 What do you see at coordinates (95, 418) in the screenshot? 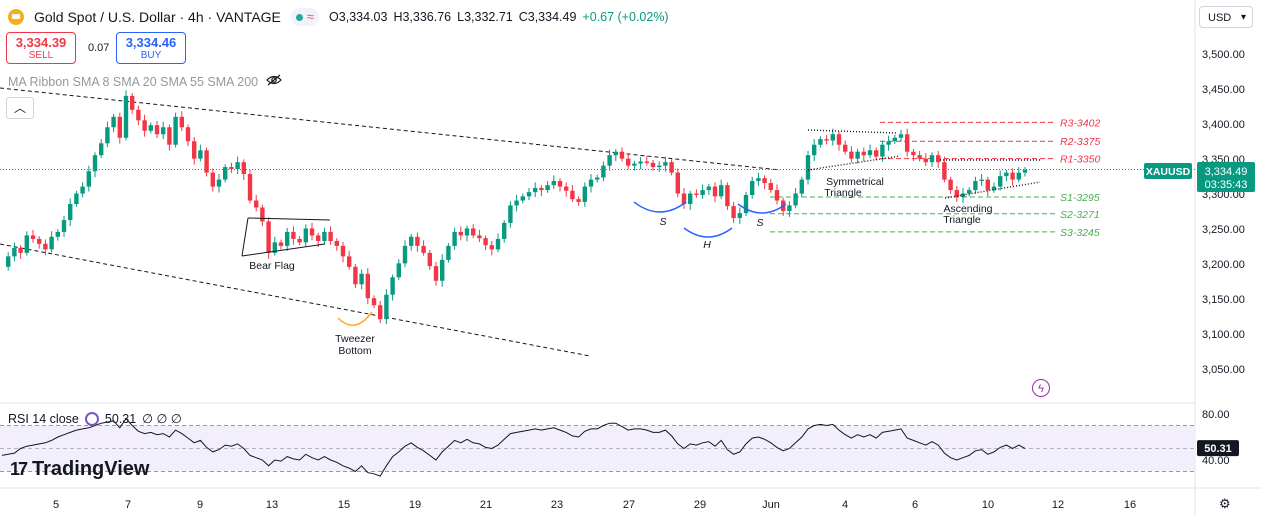
I see `rsi-legend: RSI 14 close 50.31 ∅ ∅ ∅` at bounding box center [95, 418].